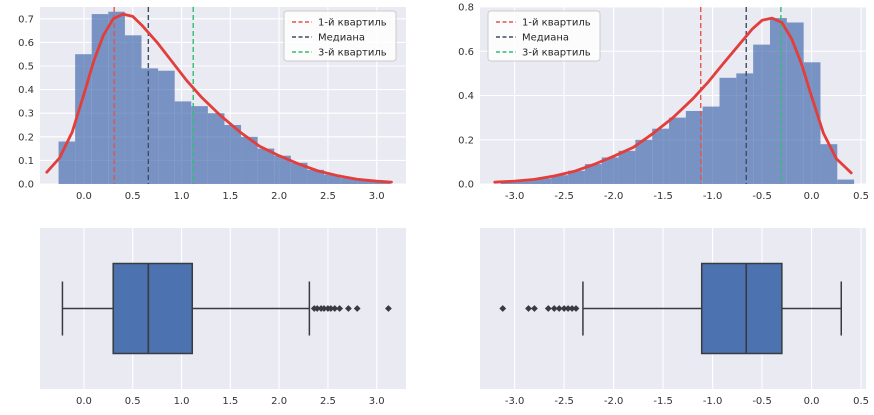  Describe the element at coordinates (466, 96) in the screenshot. I see `y-tick-label: 0.4` at that location.